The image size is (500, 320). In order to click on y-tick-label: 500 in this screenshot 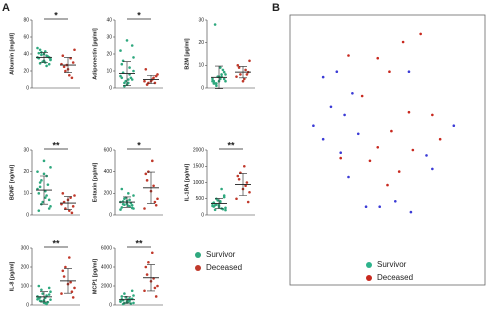, I will do `click(200, 199)`.